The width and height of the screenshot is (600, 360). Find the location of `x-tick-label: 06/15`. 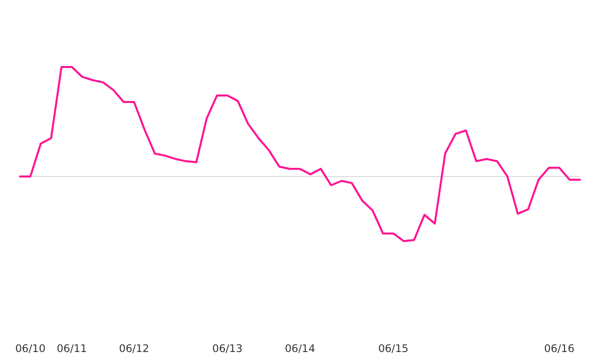

x-tick-label: 06/15 is located at coordinates (393, 349).